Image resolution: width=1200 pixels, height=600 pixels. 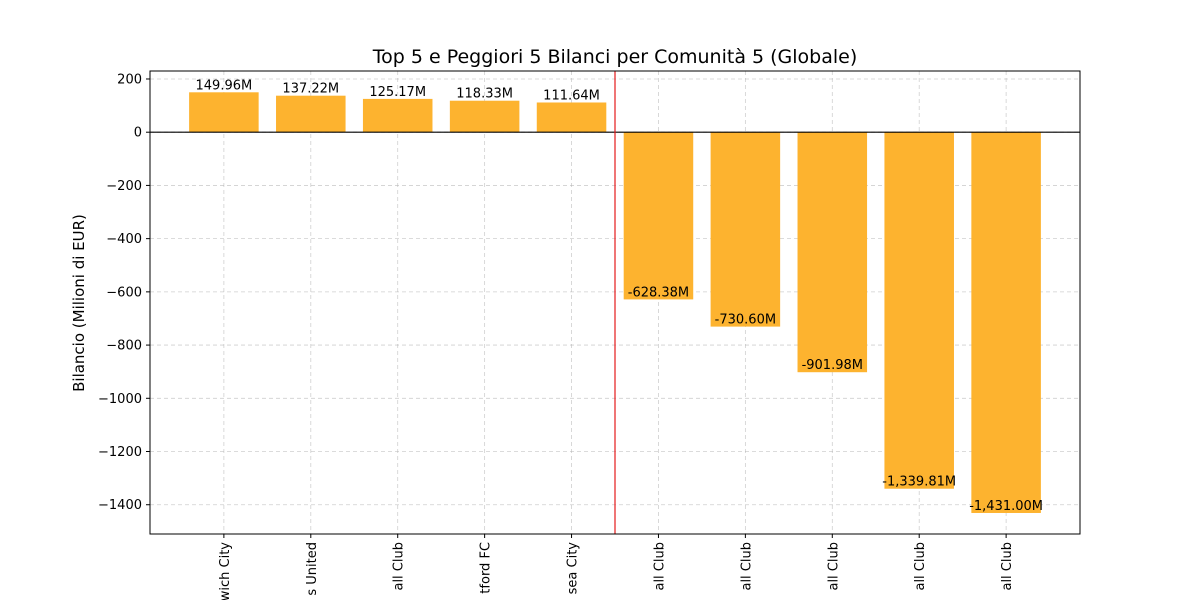 What do you see at coordinates (124, 292) in the screenshot?
I see `y-tick-label: −600` at bounding box center [124, 292].